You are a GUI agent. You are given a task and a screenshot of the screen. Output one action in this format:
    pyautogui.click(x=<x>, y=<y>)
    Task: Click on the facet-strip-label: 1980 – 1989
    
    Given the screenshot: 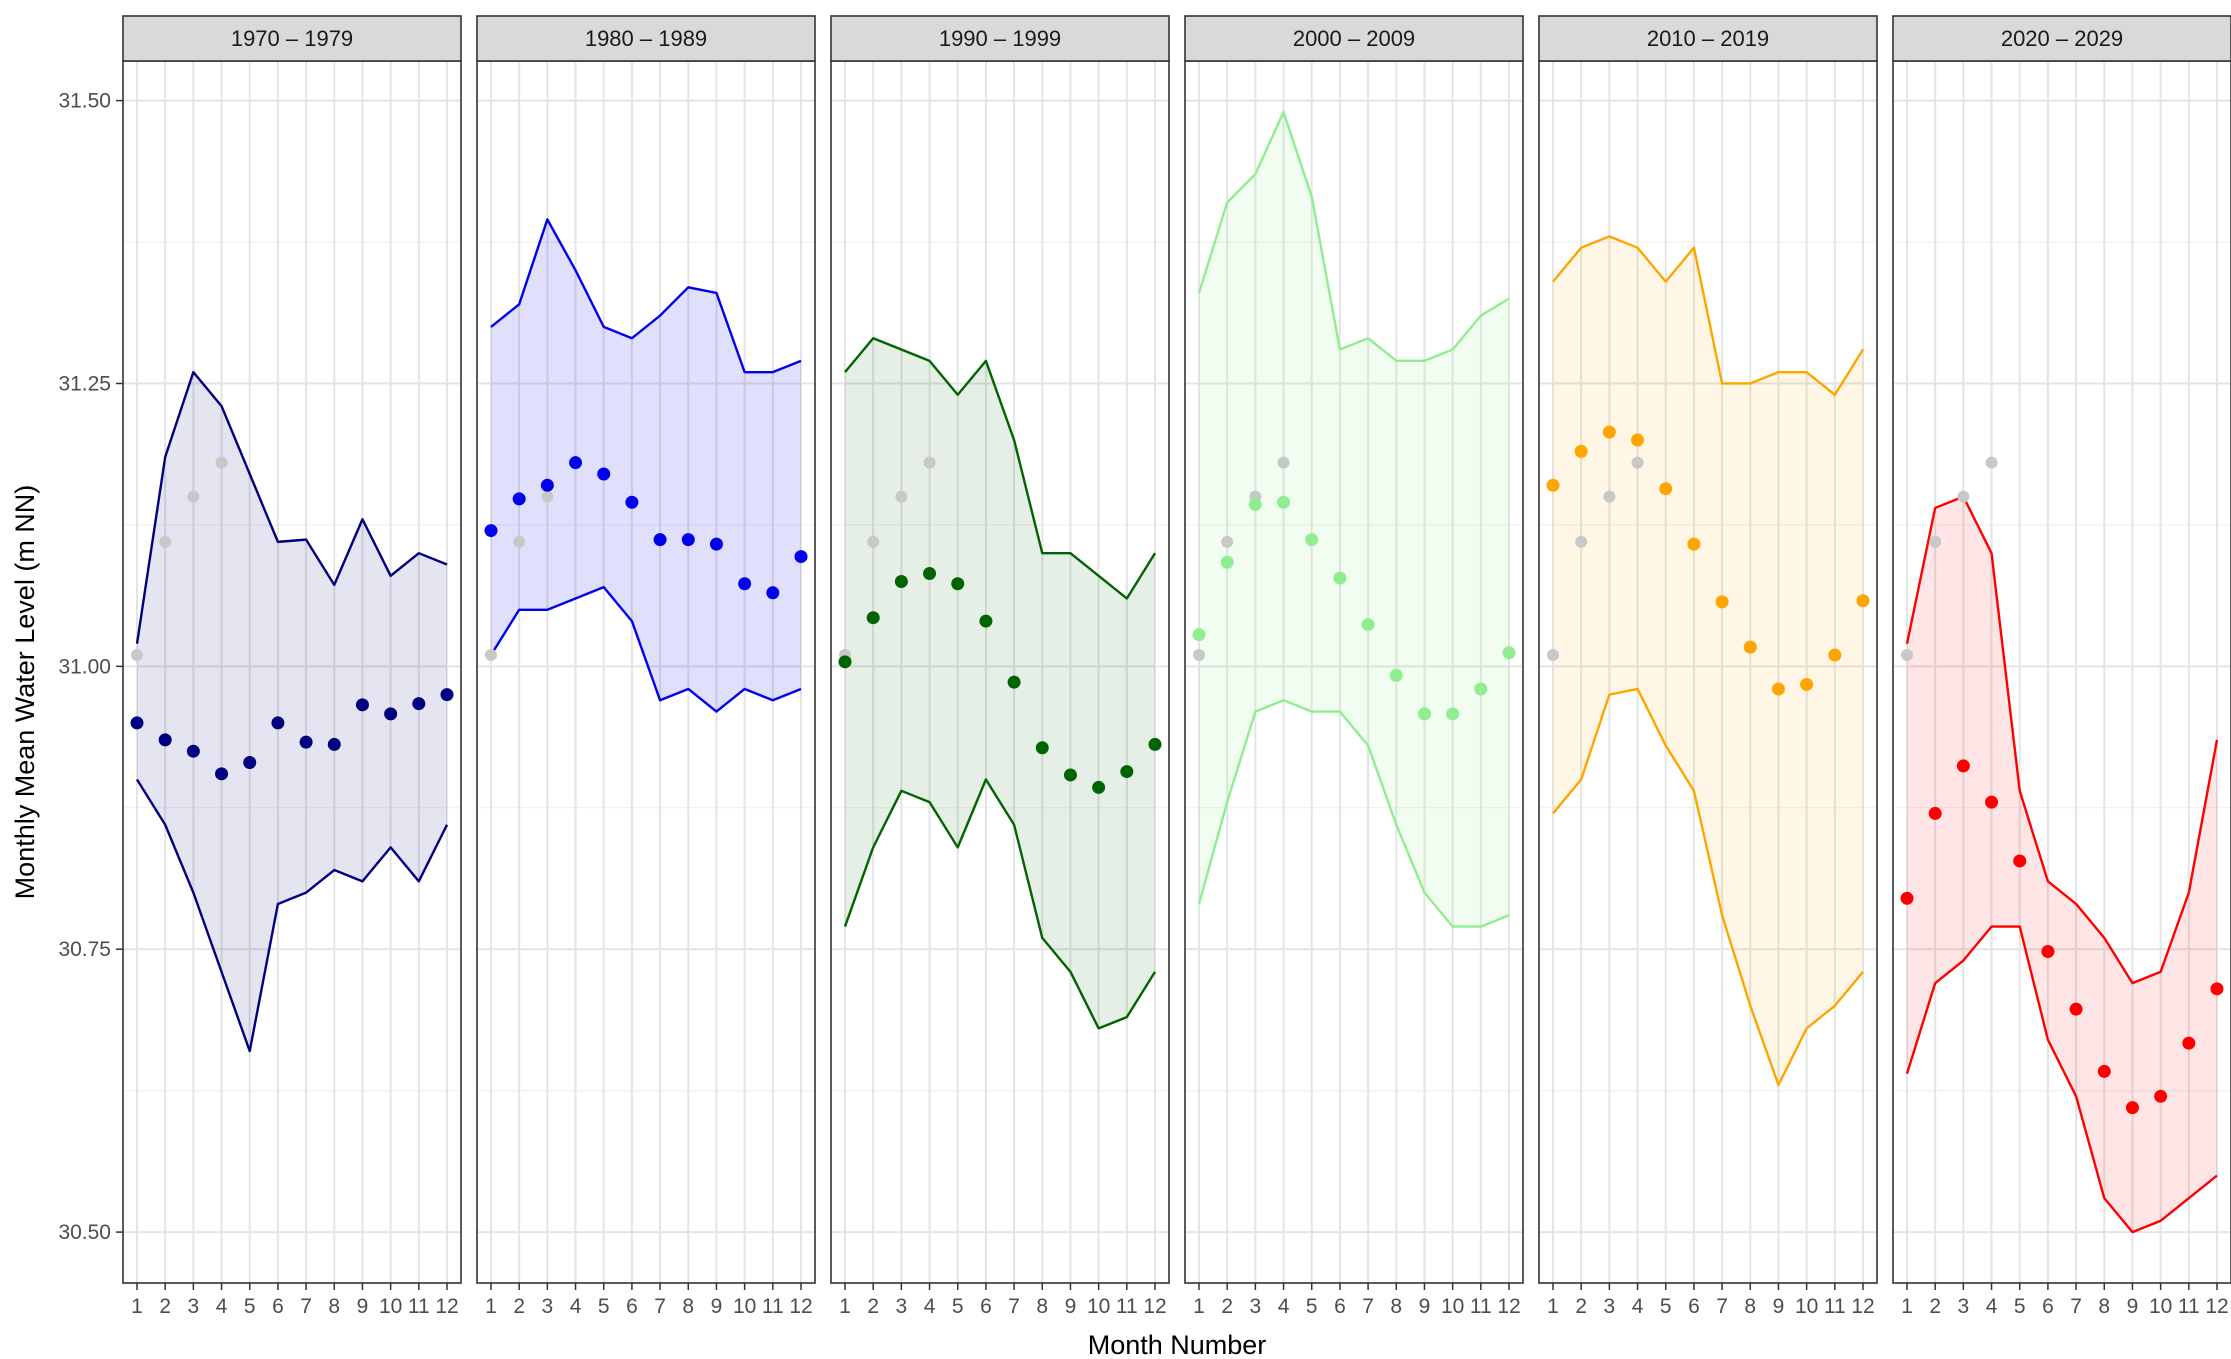 What is the action you would take?
    pyautogui.click(x=646, y=38)
    